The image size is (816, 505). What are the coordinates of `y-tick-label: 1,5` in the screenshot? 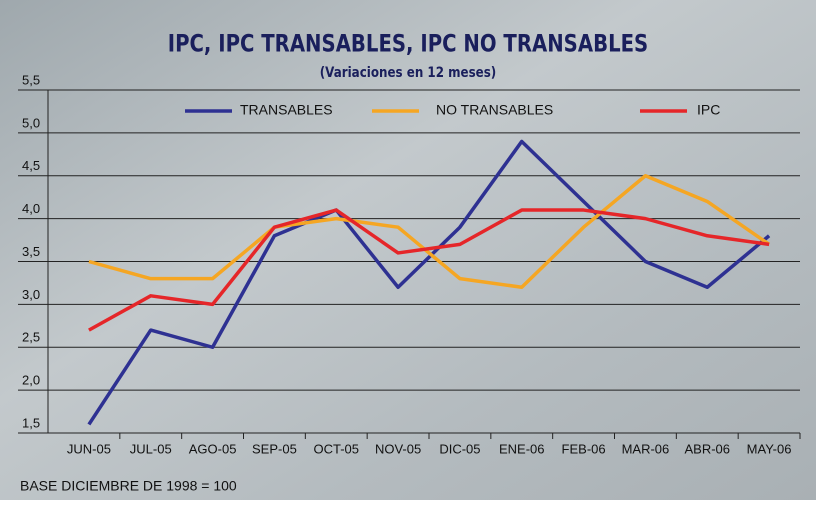 It's located at (31, 422).